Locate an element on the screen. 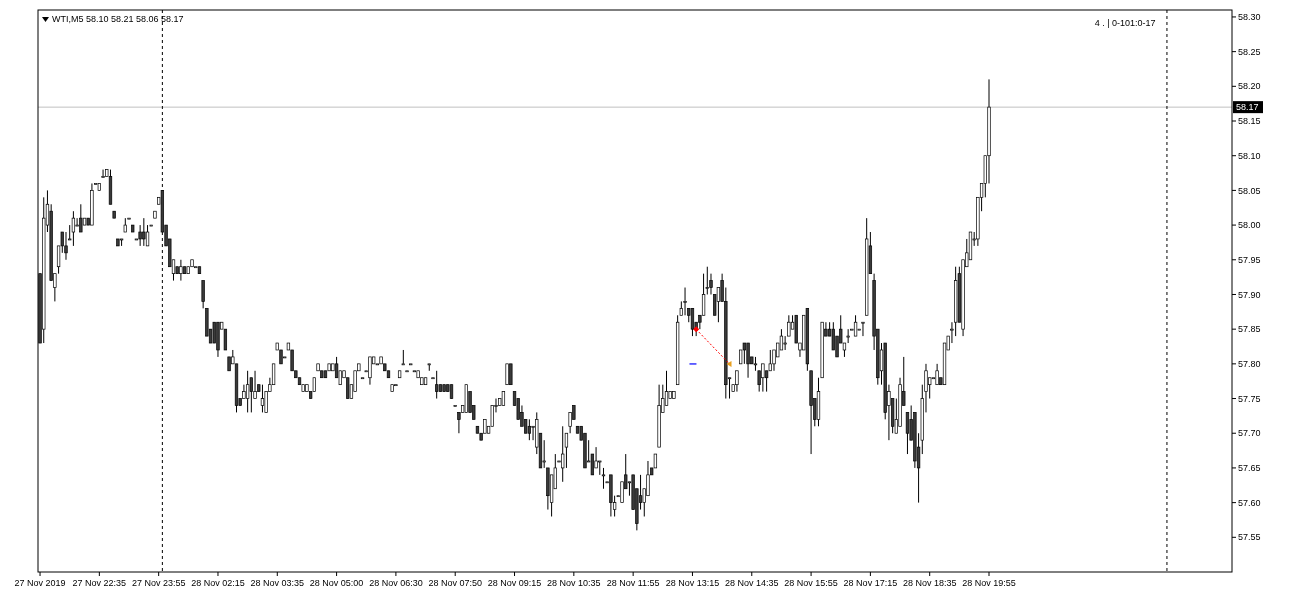  x-tick-label: 28 Nov 06:30 is located at coordinates (396, 583).